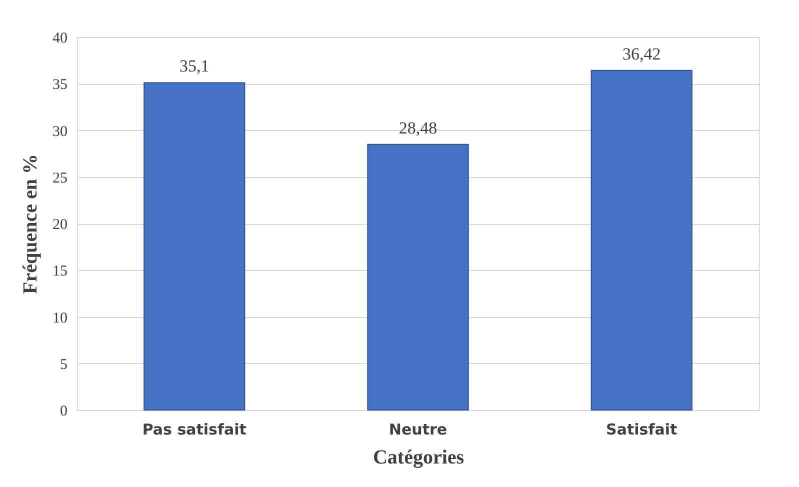 The height and width of the screenshot is (487, 799). I want to click on x-tick-label: Pas satisfait, so click(194, 429).